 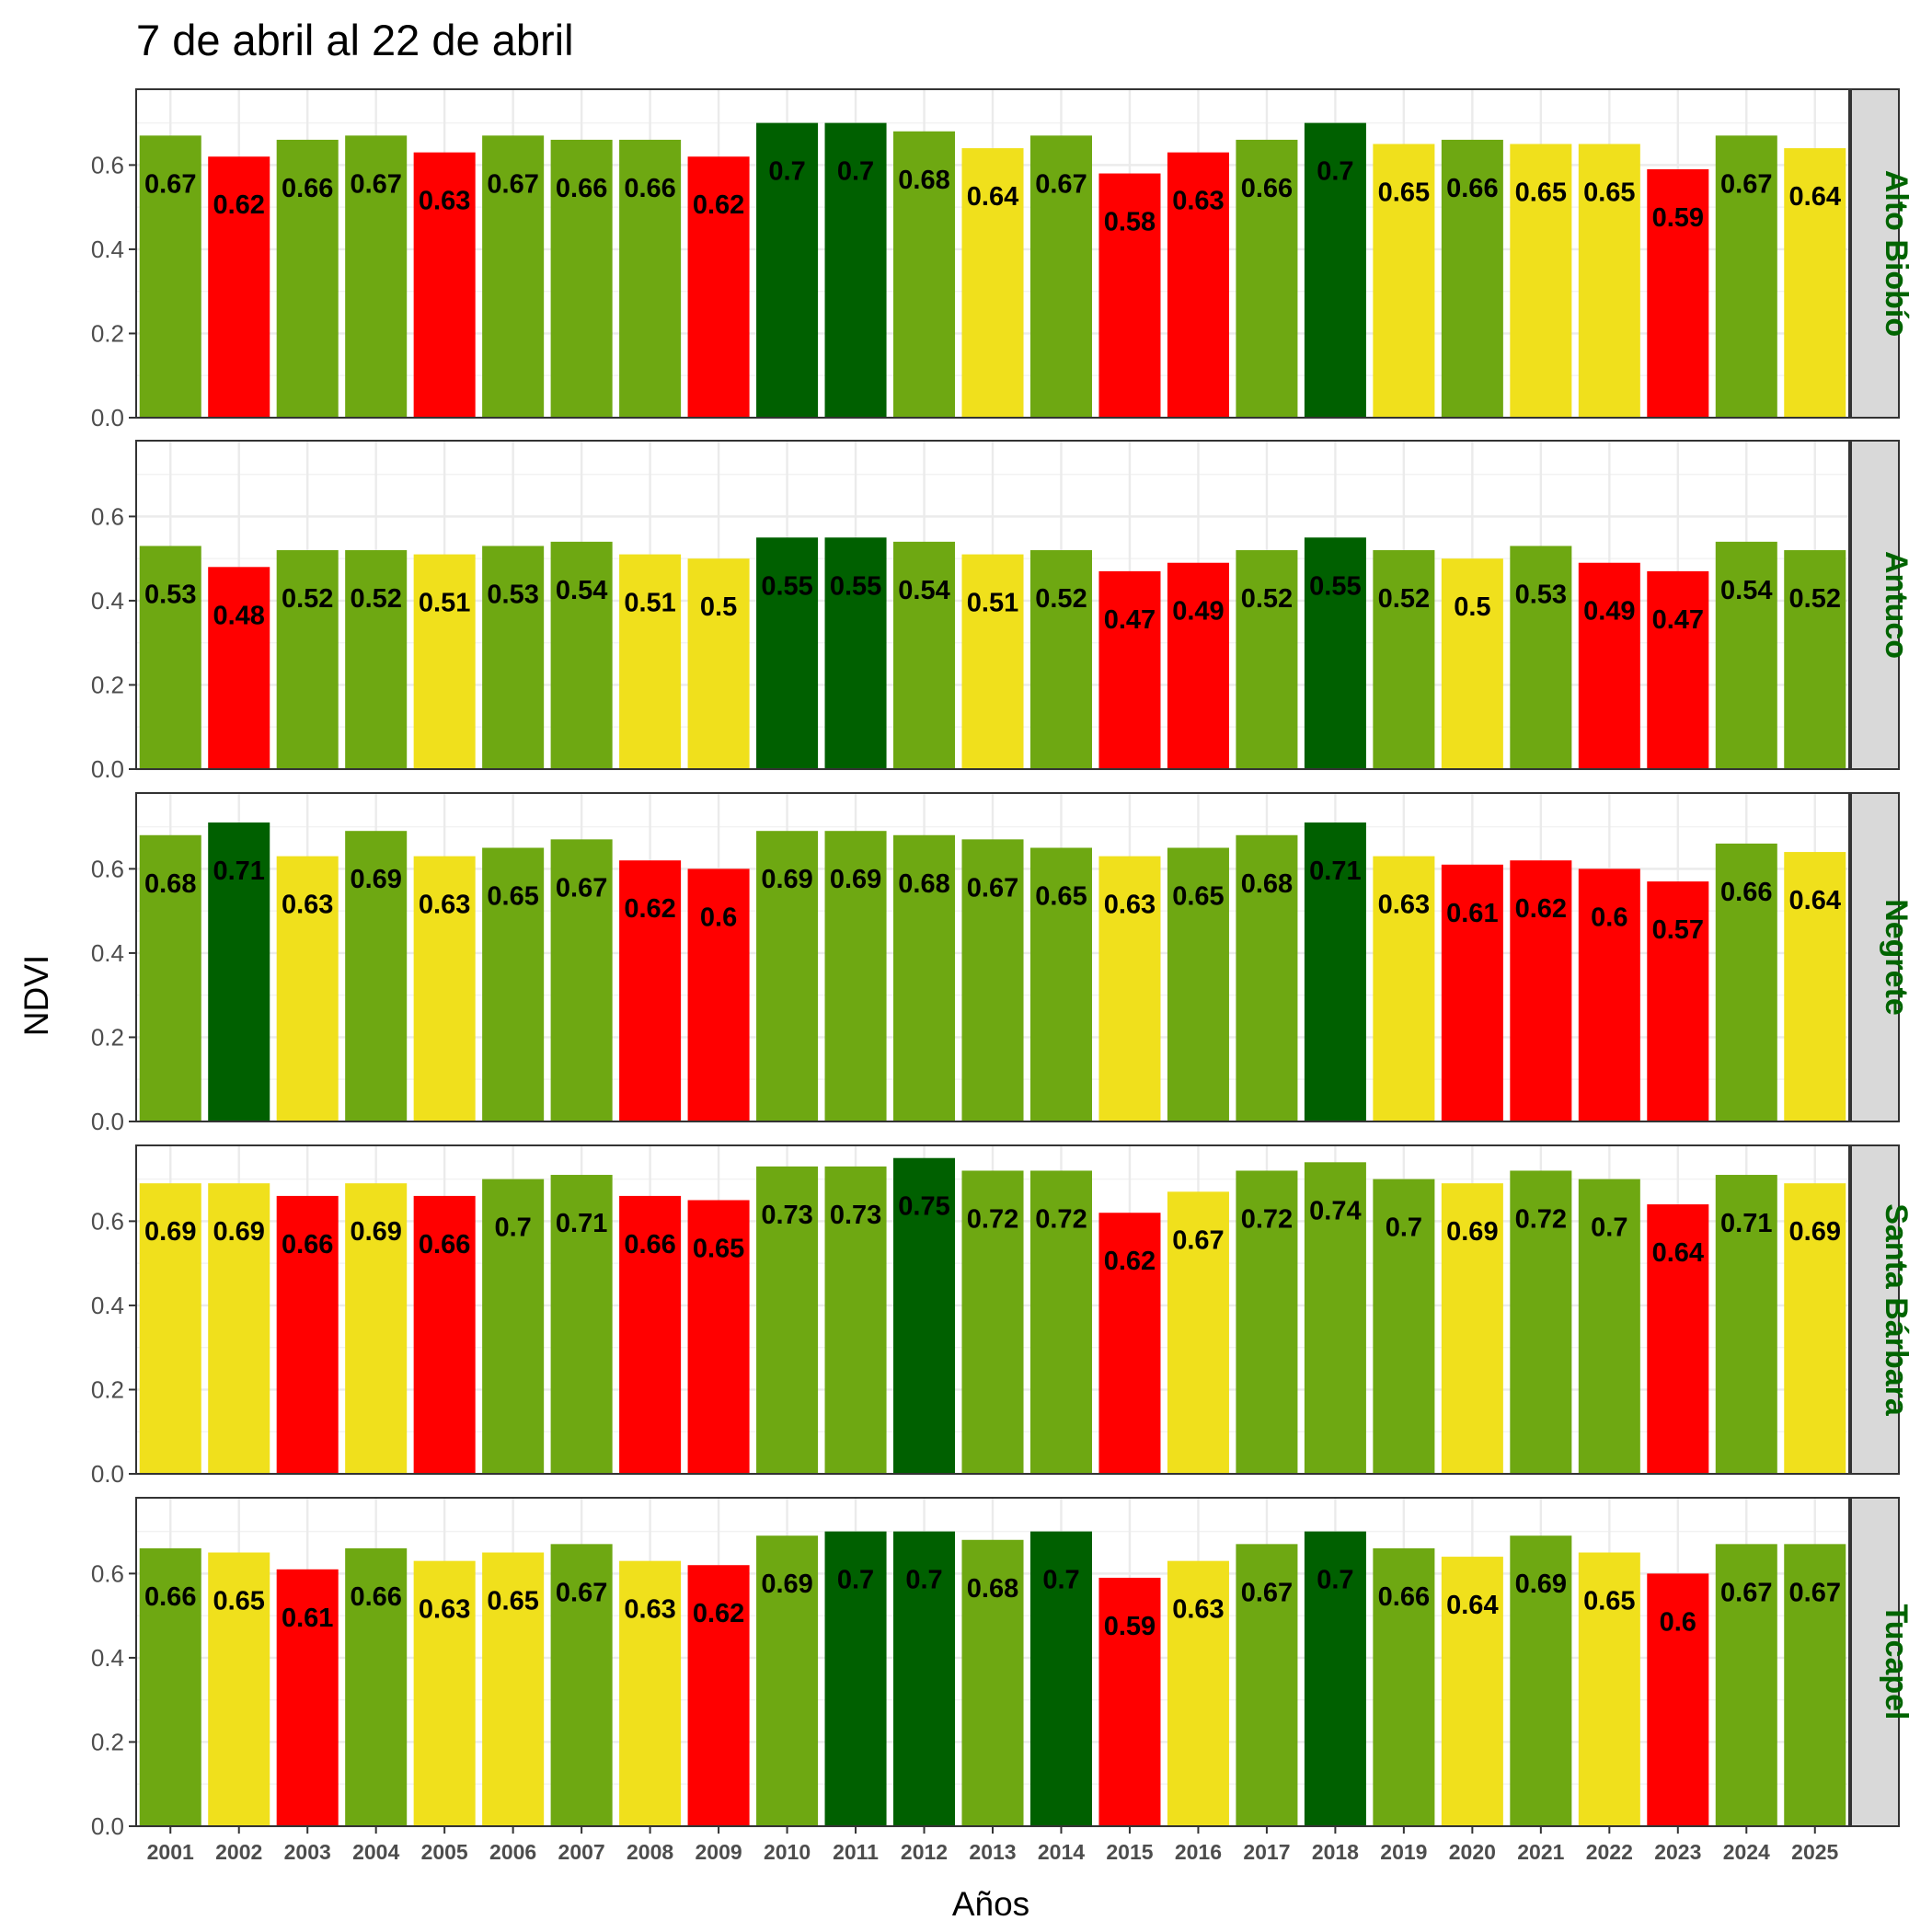 I want to click on bar-value-label: 0.61, so click(x=1472, y=913).